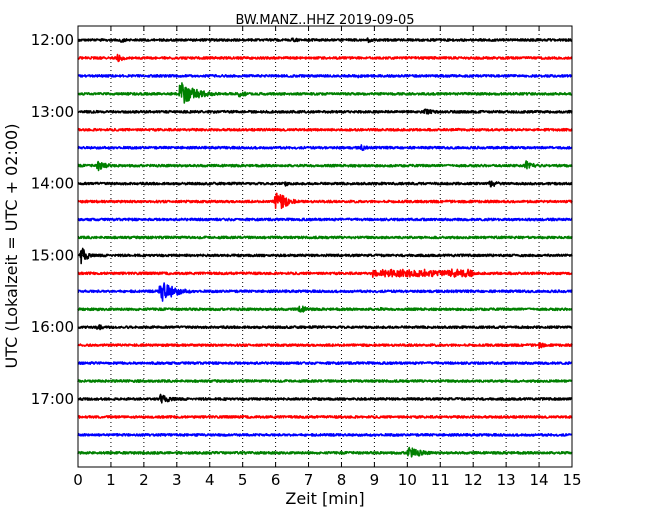 This screenshot has height=520, width=650. I want to click on x-tick-label: 4, so click(210, 480).